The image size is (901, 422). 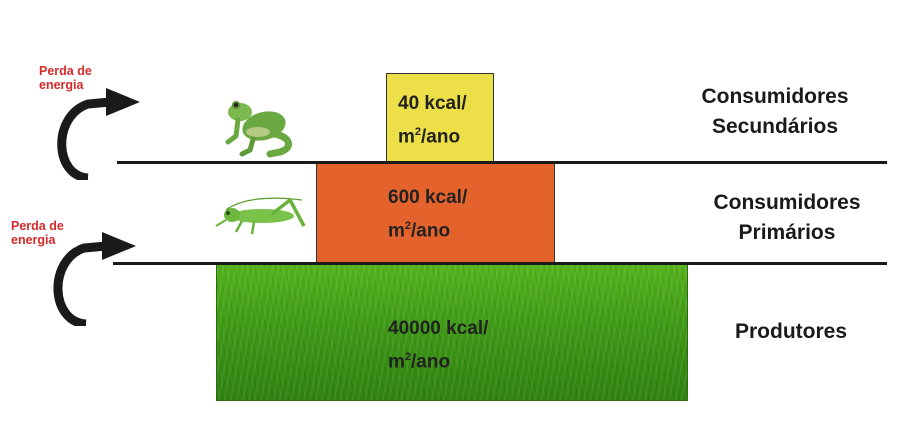 I want to click on producers-label: Produtores, so click(x=790, y=331).